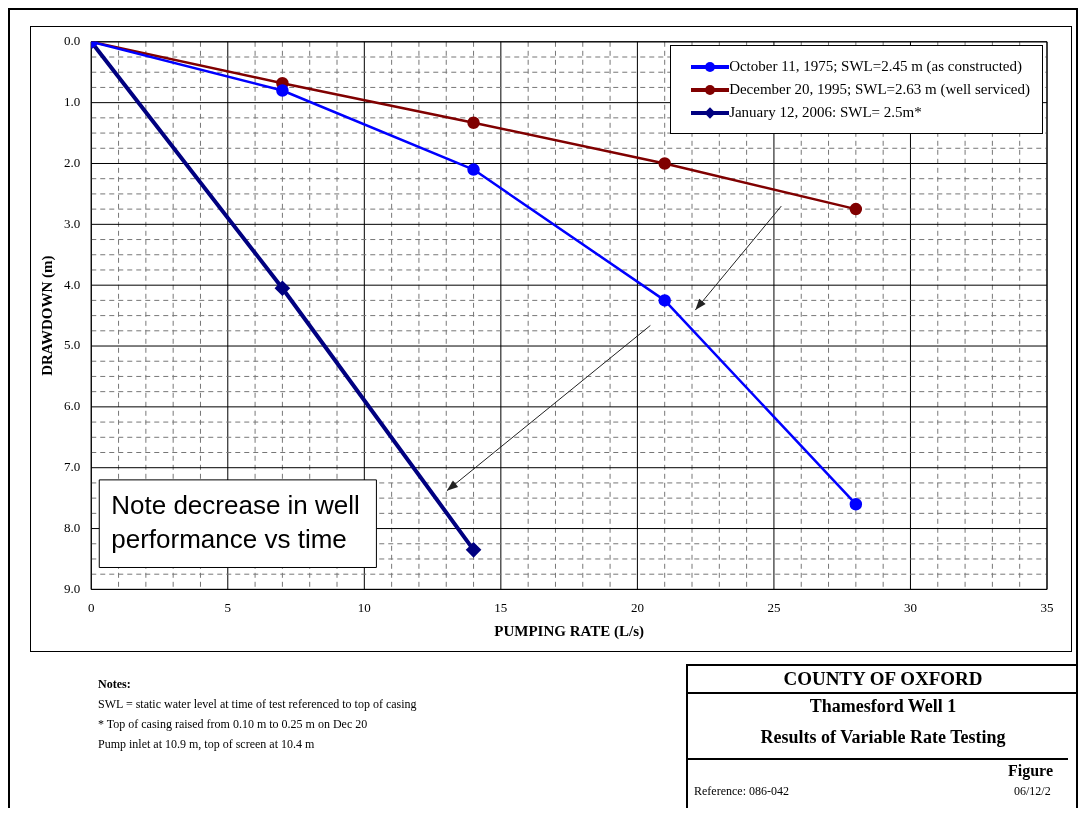 The width and height of the screenshot is (1086, 818). Describe the element at coordinates (72, 467) in the screenshot. I see `y-tick-label: 7.0` at that location.